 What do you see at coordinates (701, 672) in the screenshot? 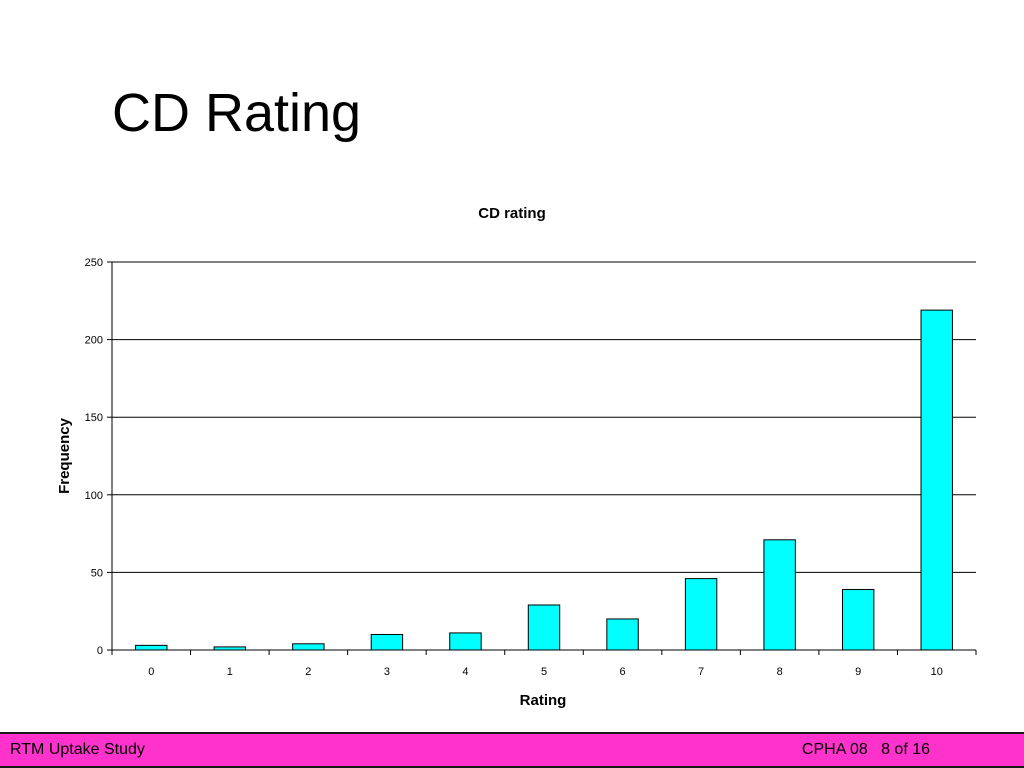
I see `x-tick-label: 7` at bounding box center [701, 672].